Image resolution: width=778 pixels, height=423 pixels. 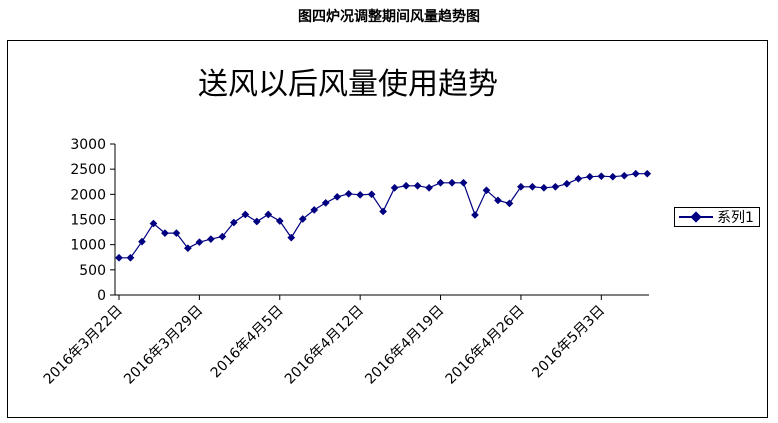 I want to click on x-tick-label: 2016年4月19日, so click(x=404, y=345).